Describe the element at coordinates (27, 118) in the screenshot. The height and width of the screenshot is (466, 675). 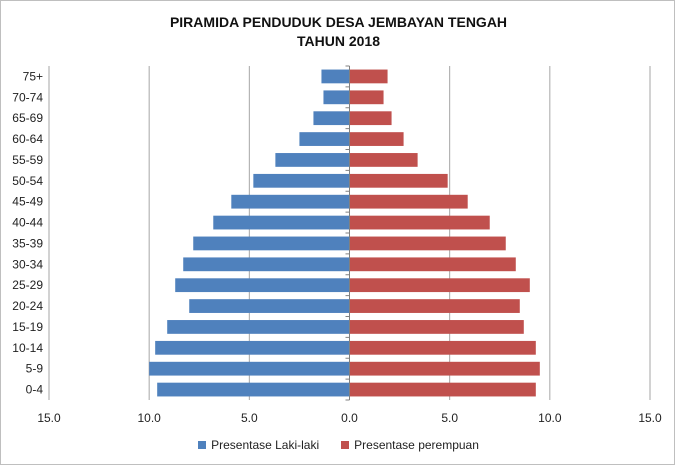
I see `y-tick-label-65-69: 65-69` at that location.